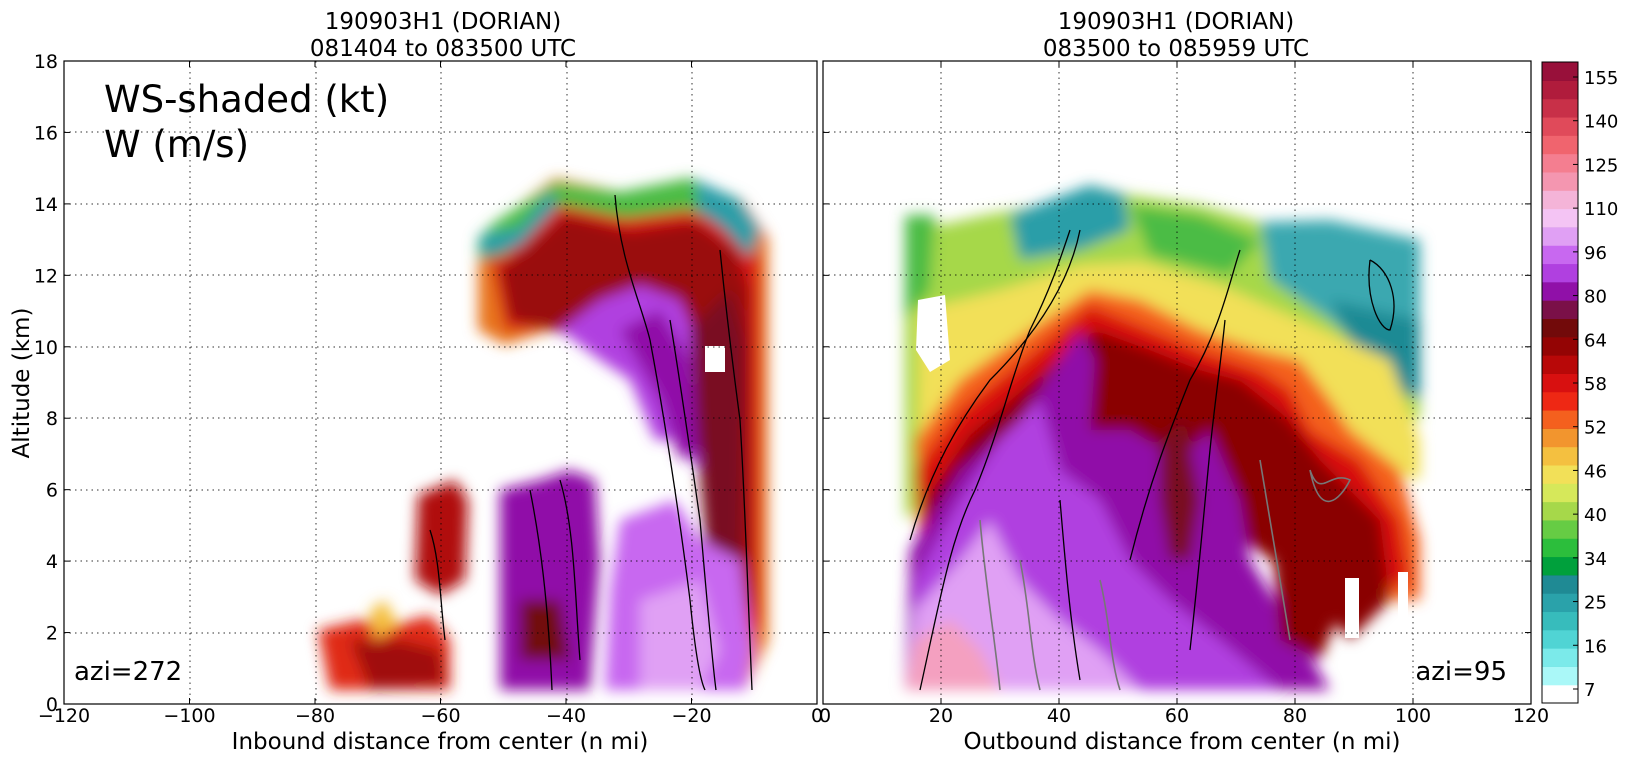  I want to click on colorbar-tick-label: 140, so click(1601, 122).